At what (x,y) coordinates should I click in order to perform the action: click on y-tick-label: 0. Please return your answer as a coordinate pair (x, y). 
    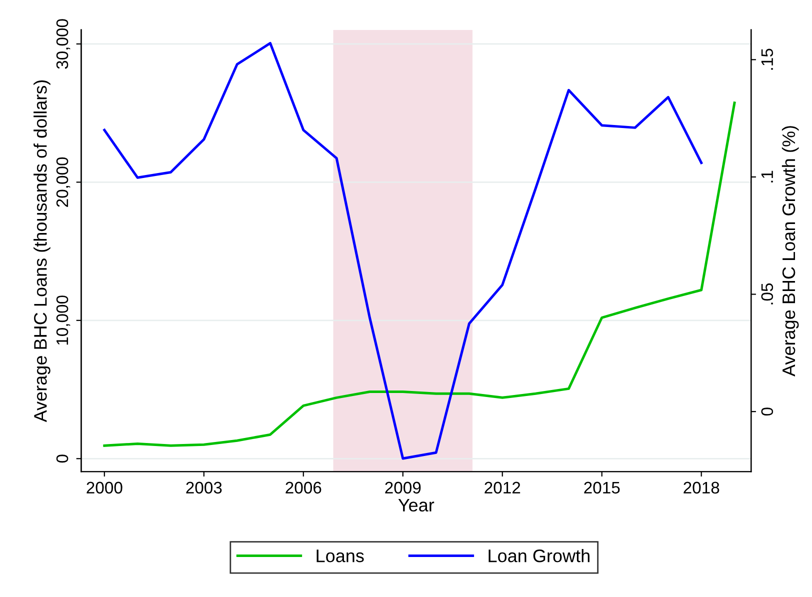
    Looking at the image, I should click on (62, 458).